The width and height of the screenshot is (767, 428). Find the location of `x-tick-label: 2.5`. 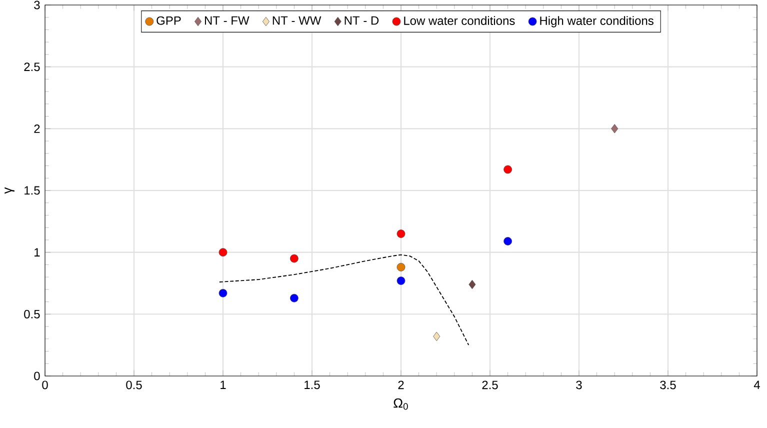

x-tick-label: 2.5 is located at coordinates (490, 385).